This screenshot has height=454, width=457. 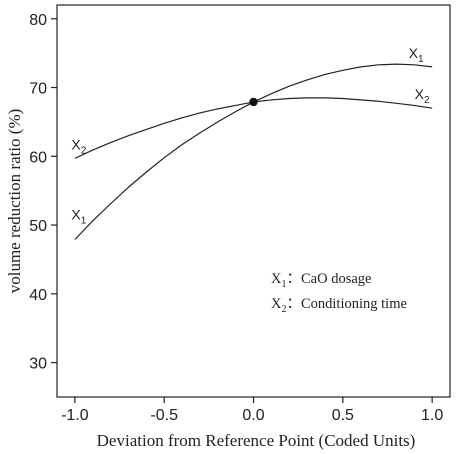 What do you see at coordinates (432, 415) in the screenshot?
I see `x-tick-label: 1.0` at bounding box center [432, 415].